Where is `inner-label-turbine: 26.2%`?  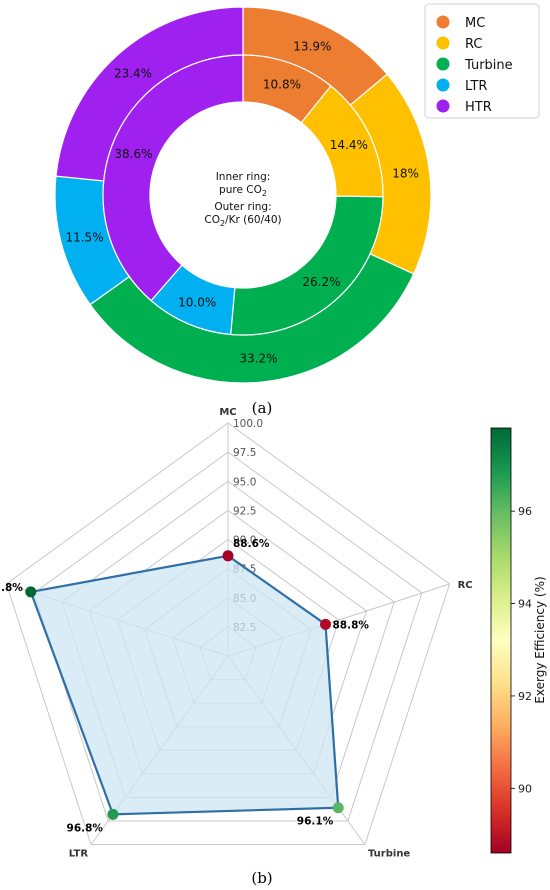
inner-label-turbine: 26.2% is located at coordinates (321, 282).